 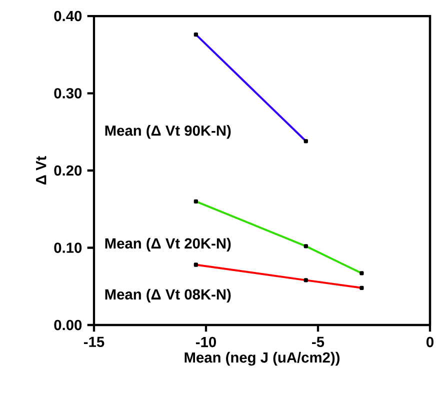 What do you see at coordinates (168, 295) in the screenshot?
I see `series-label: Mean (Δ Vt 08K-N)` at bounding box center [168, 295].